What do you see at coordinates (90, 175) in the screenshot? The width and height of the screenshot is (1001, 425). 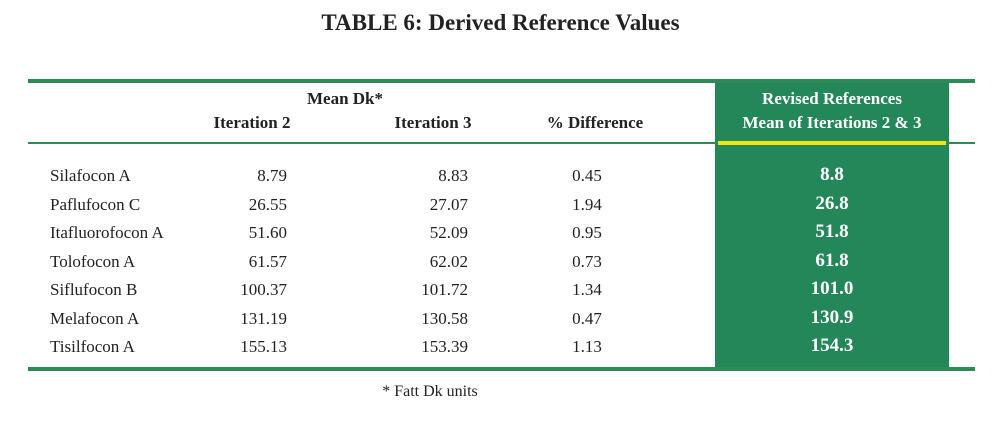 I see `row-label: Silafocon A` at bounding box center [90, 175].